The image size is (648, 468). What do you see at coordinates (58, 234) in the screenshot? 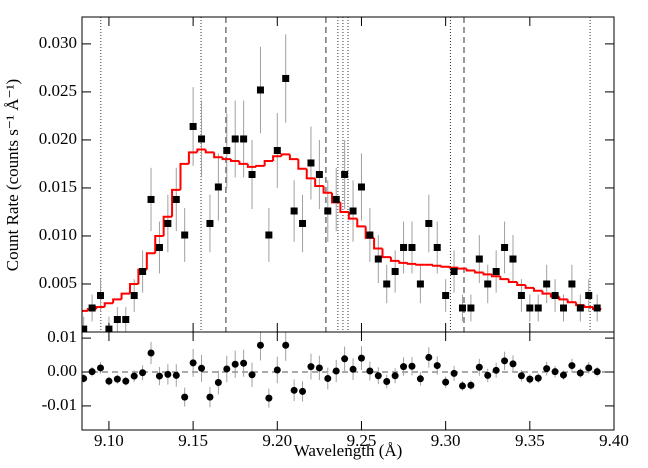
I see `y-tick-label: 0.010` at bounding box center [58, 234].